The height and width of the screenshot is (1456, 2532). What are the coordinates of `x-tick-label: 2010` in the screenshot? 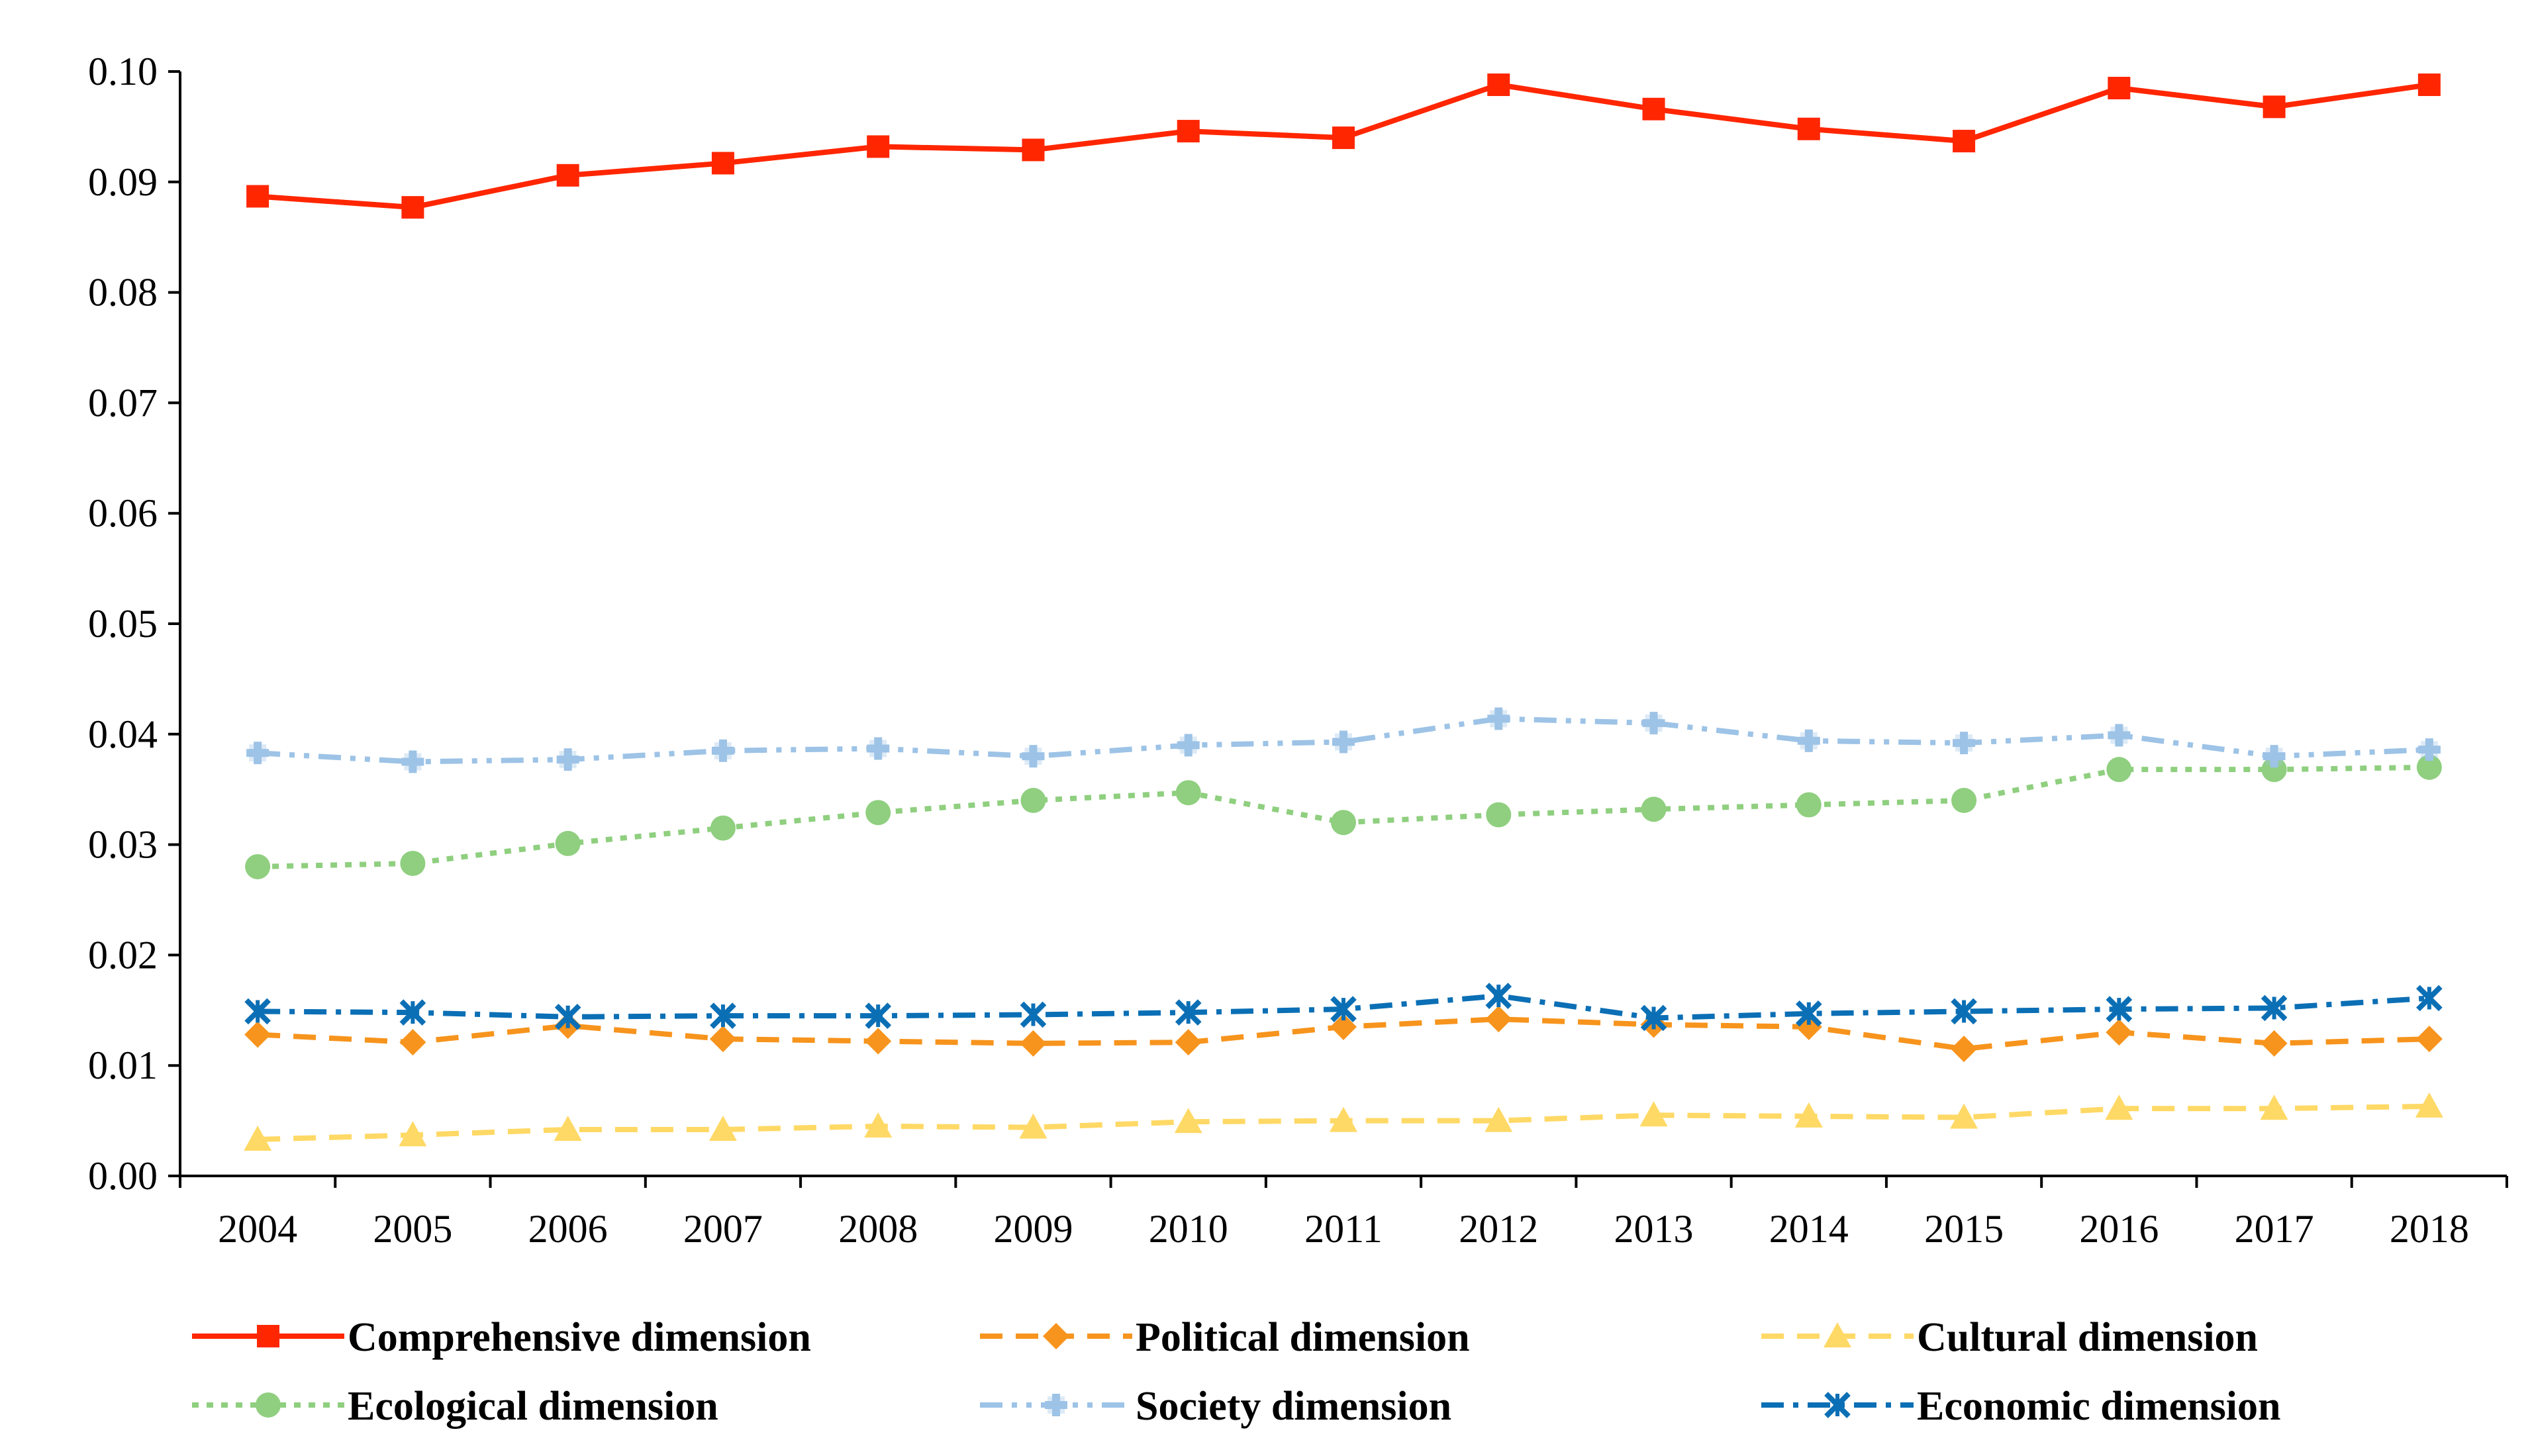 It's located at (1188, 1229).